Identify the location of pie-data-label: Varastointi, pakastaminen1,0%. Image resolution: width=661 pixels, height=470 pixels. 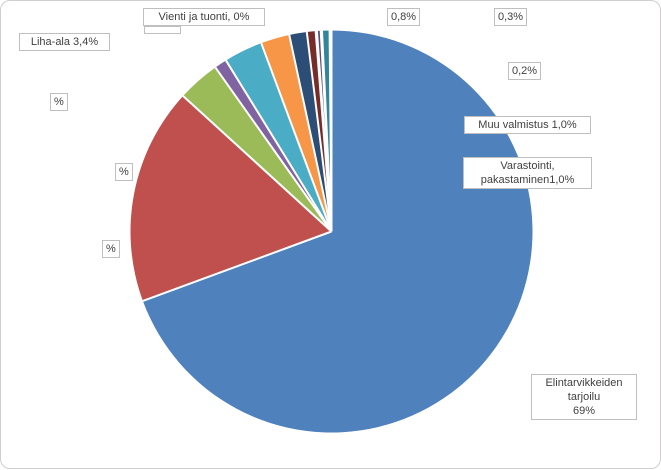
(527, 173).